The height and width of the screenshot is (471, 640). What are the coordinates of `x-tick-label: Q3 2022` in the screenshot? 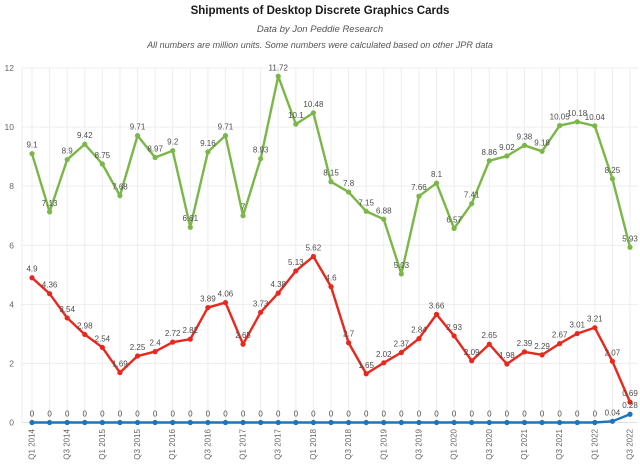 It's located at (630, 443).